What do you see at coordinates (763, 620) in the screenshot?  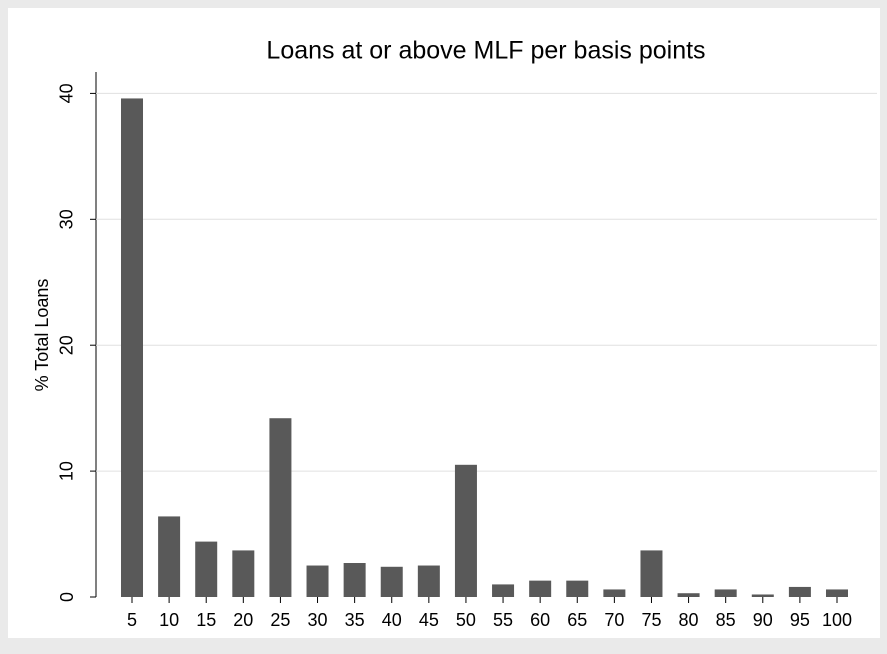 I see `x-tick-label: 90` at bounding box center [763, 620].